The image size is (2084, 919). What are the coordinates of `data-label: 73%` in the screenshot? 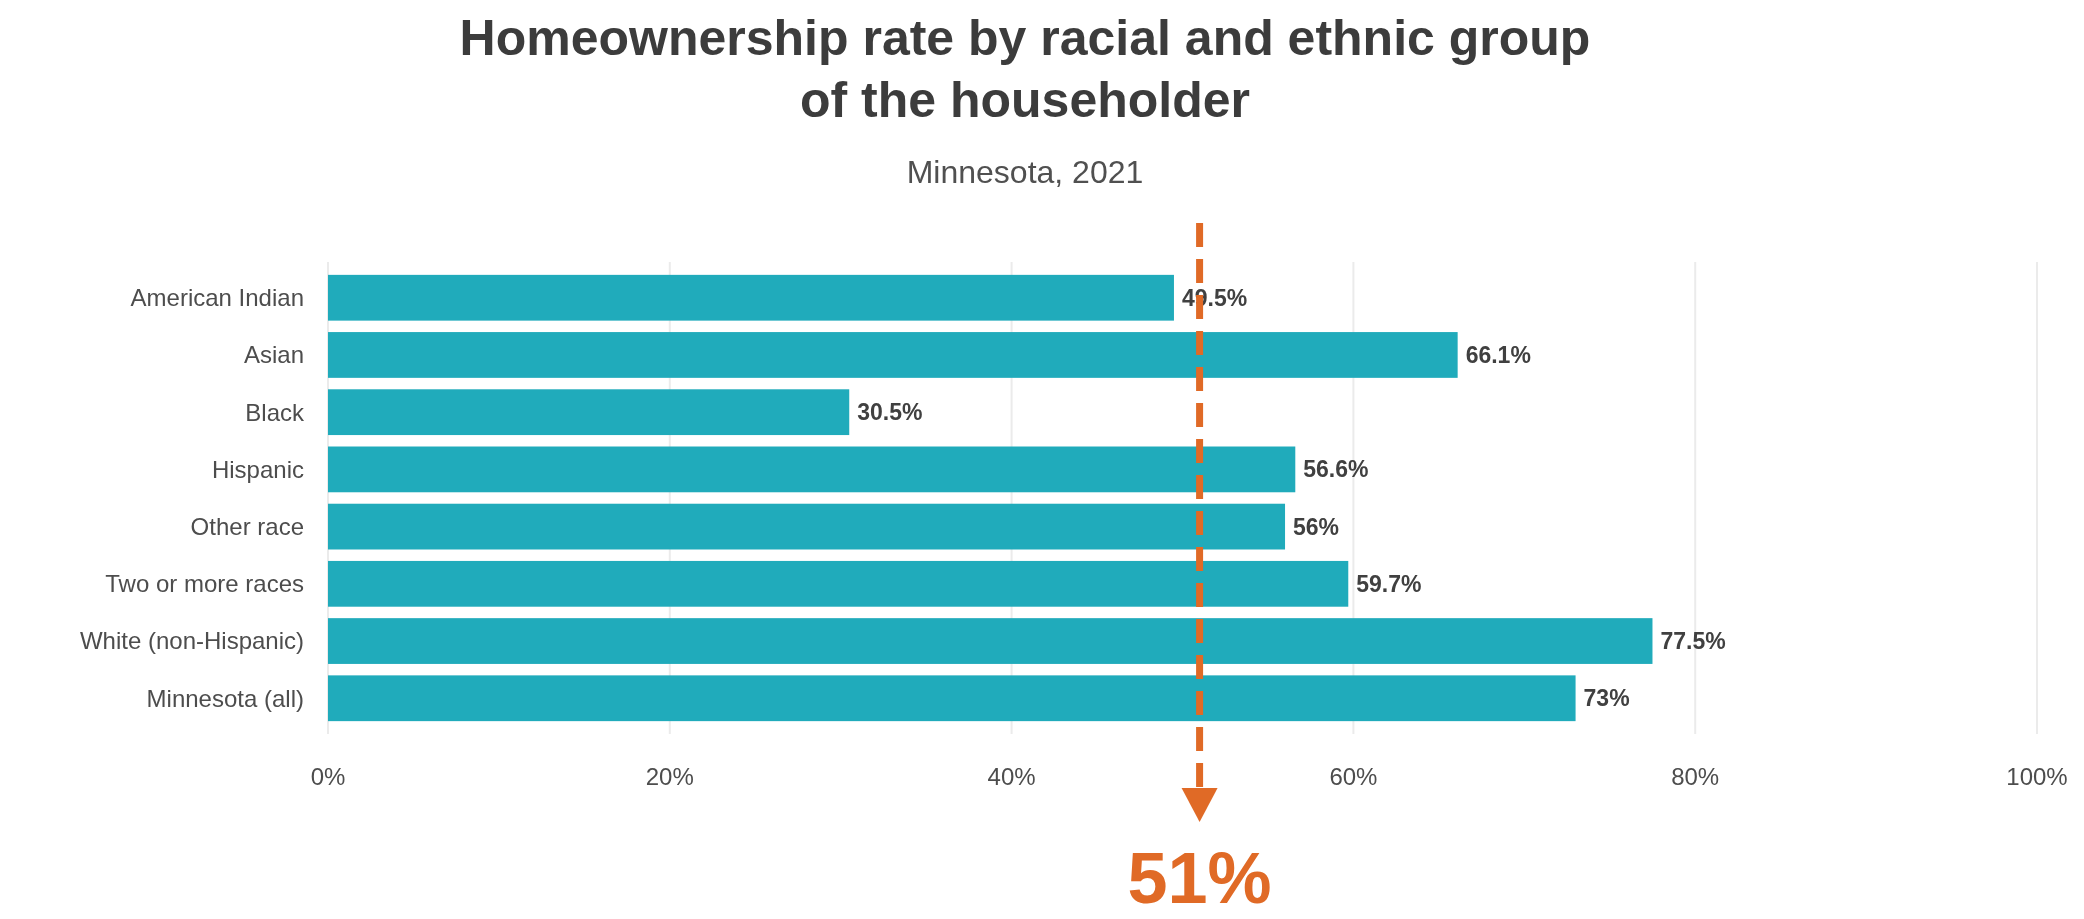 It's located at (1606, 698).